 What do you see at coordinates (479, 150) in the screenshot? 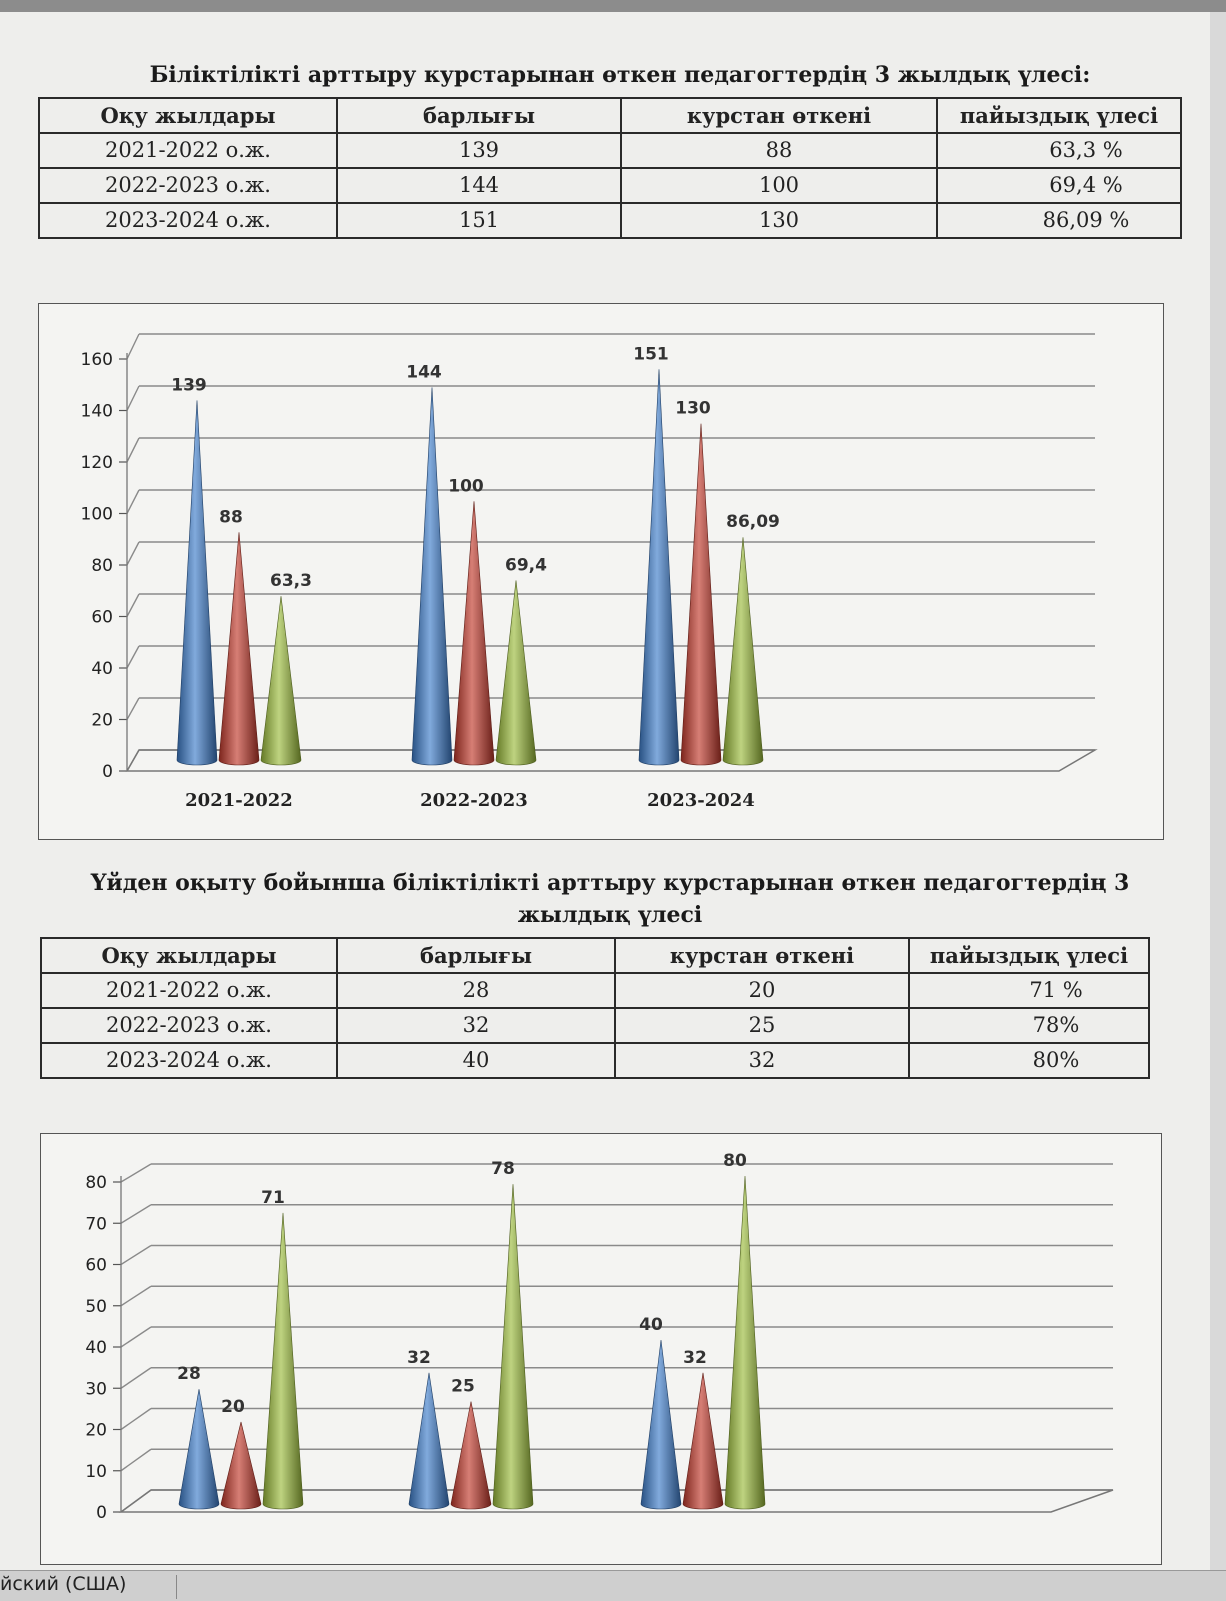
I see `cell-total: 139` at bounding box center [479, 150].